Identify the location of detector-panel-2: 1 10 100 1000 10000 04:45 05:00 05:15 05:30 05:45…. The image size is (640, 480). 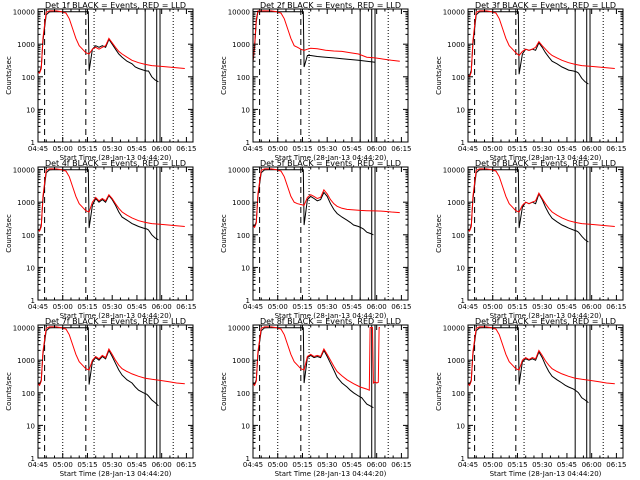
(315, 81).